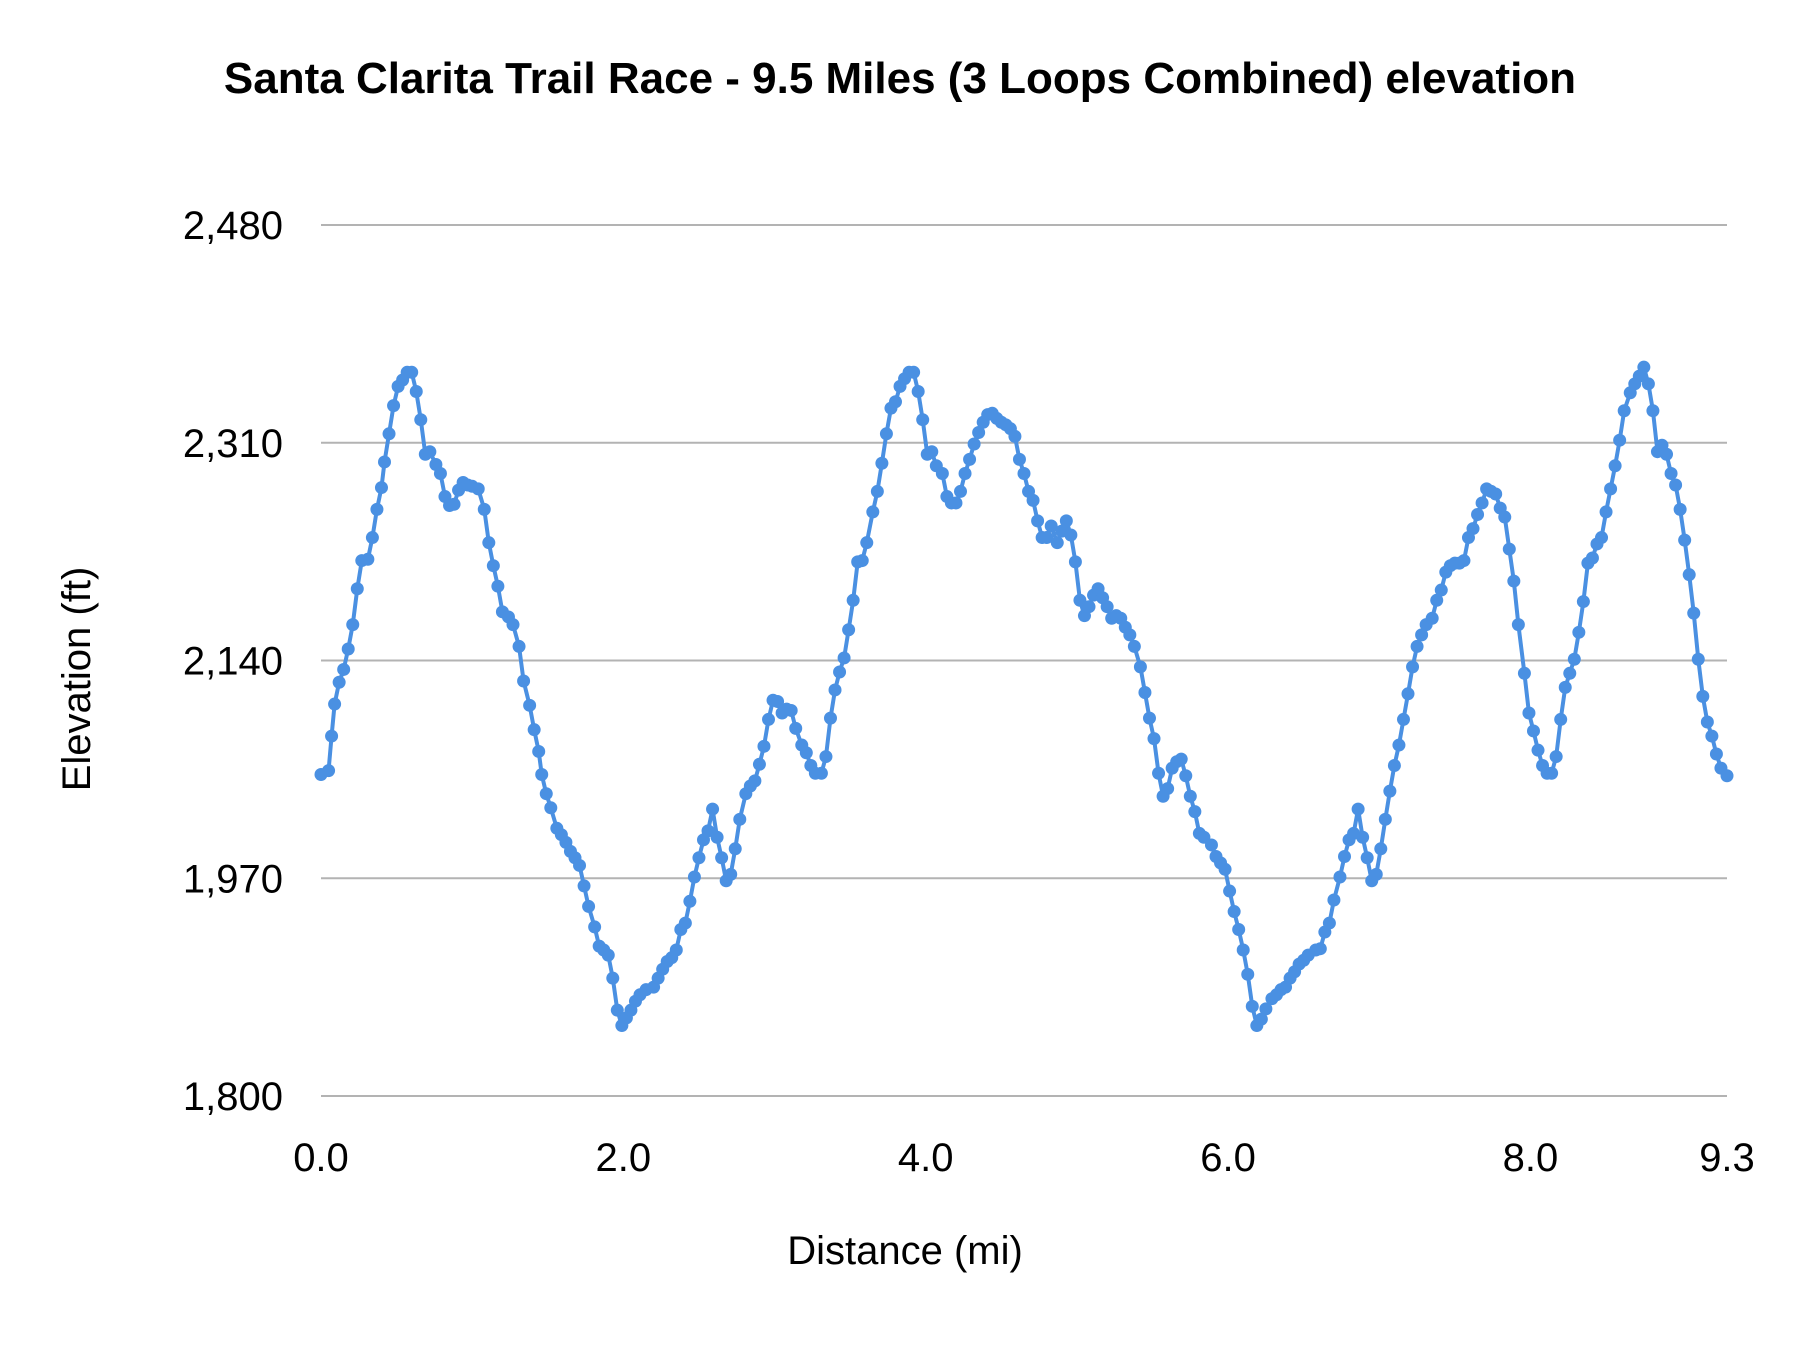  What do you see at coordinates (233, 879) in the screenshot?
I see `y-tick-label: 1,970` at bounding box center [233, 879].